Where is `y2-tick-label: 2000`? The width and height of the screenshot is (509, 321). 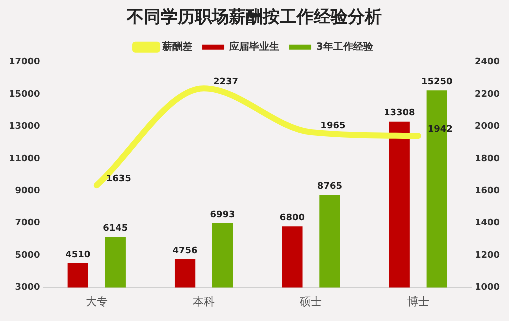
y2-tick-label: 2000 is located at coordinates (487, 127).